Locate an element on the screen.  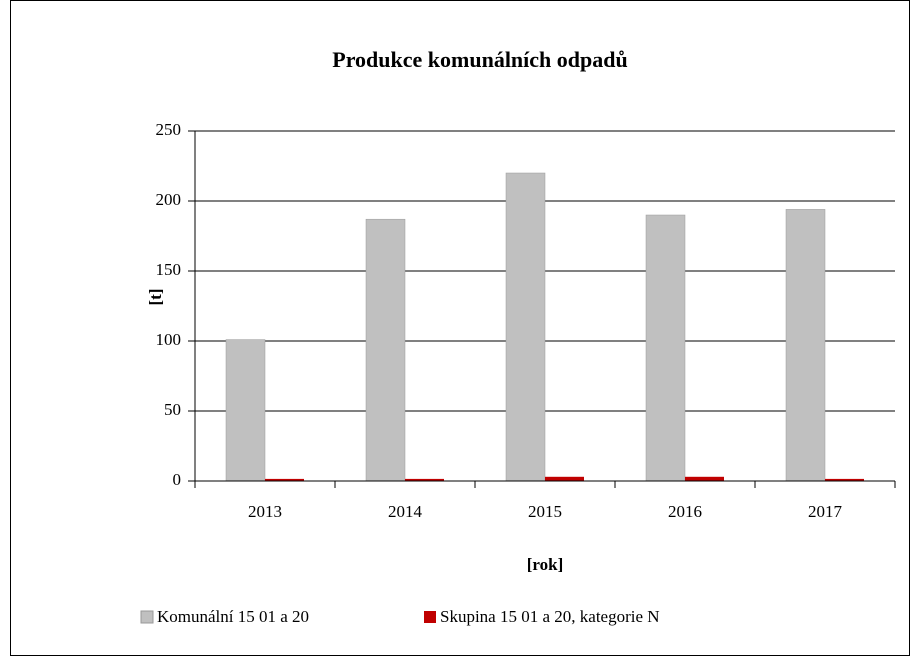
y-tick-label: 0 is located at coordinates (177, 479).